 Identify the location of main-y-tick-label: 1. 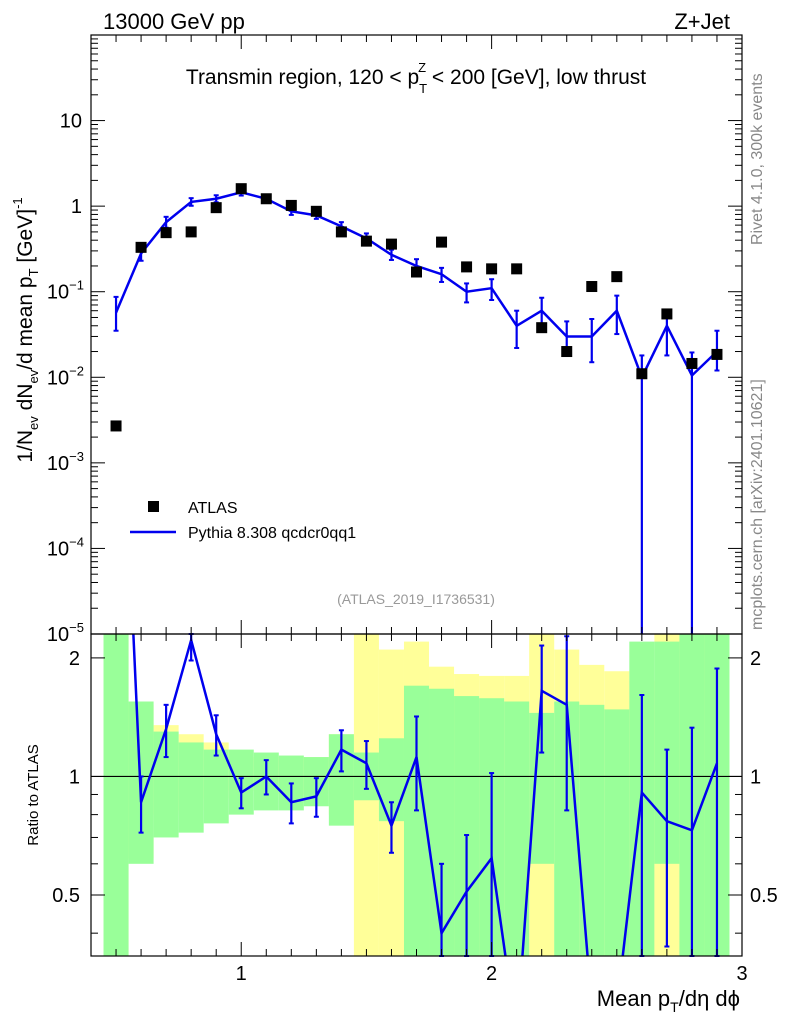
(76, 207).